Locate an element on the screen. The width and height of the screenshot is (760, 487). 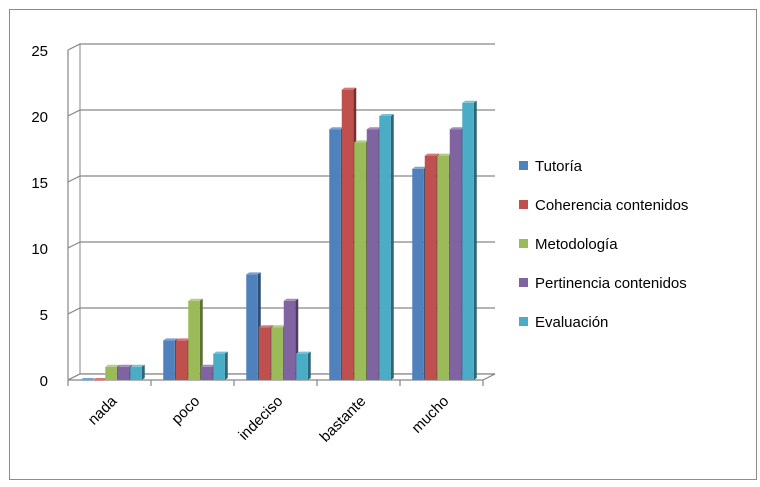
legend-label: Coherencia contenidos is located at coordinates (611, 205).